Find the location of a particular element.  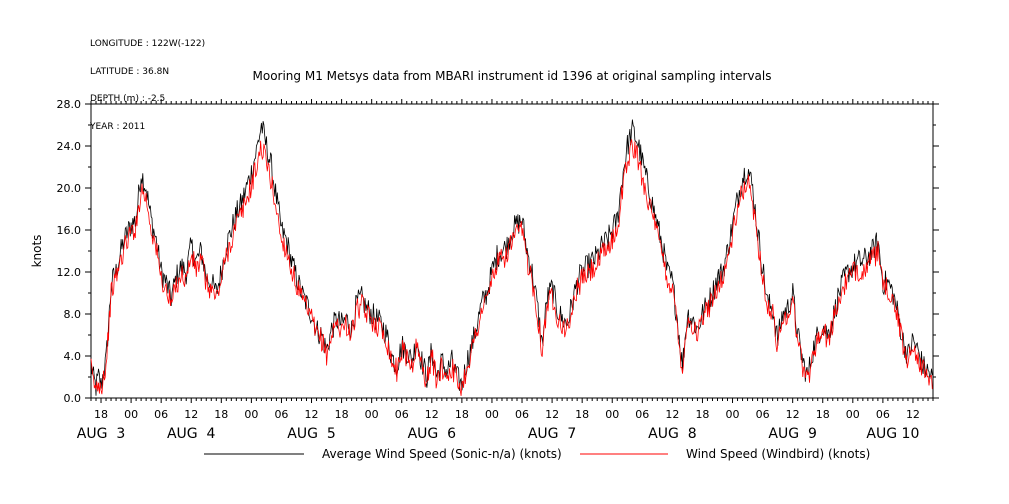

x-day-label: AUG 4 is located at coordinates (191, 434).